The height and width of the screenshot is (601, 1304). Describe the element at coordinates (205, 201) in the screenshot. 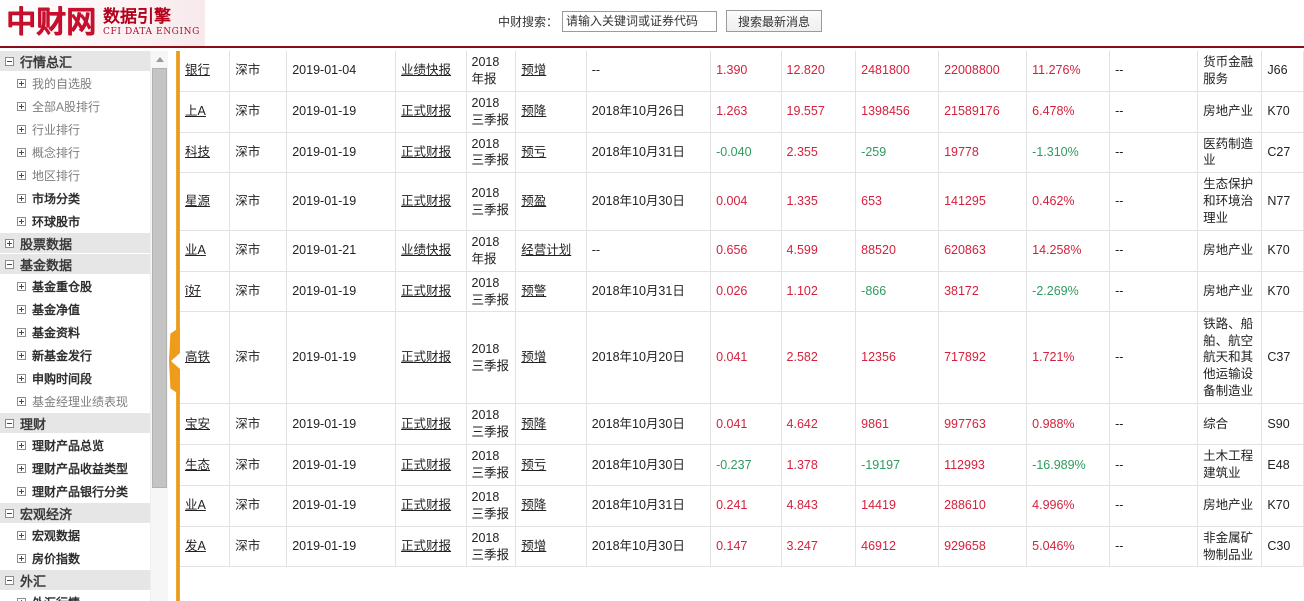

I see `stock-name-link: 星源` at that location.